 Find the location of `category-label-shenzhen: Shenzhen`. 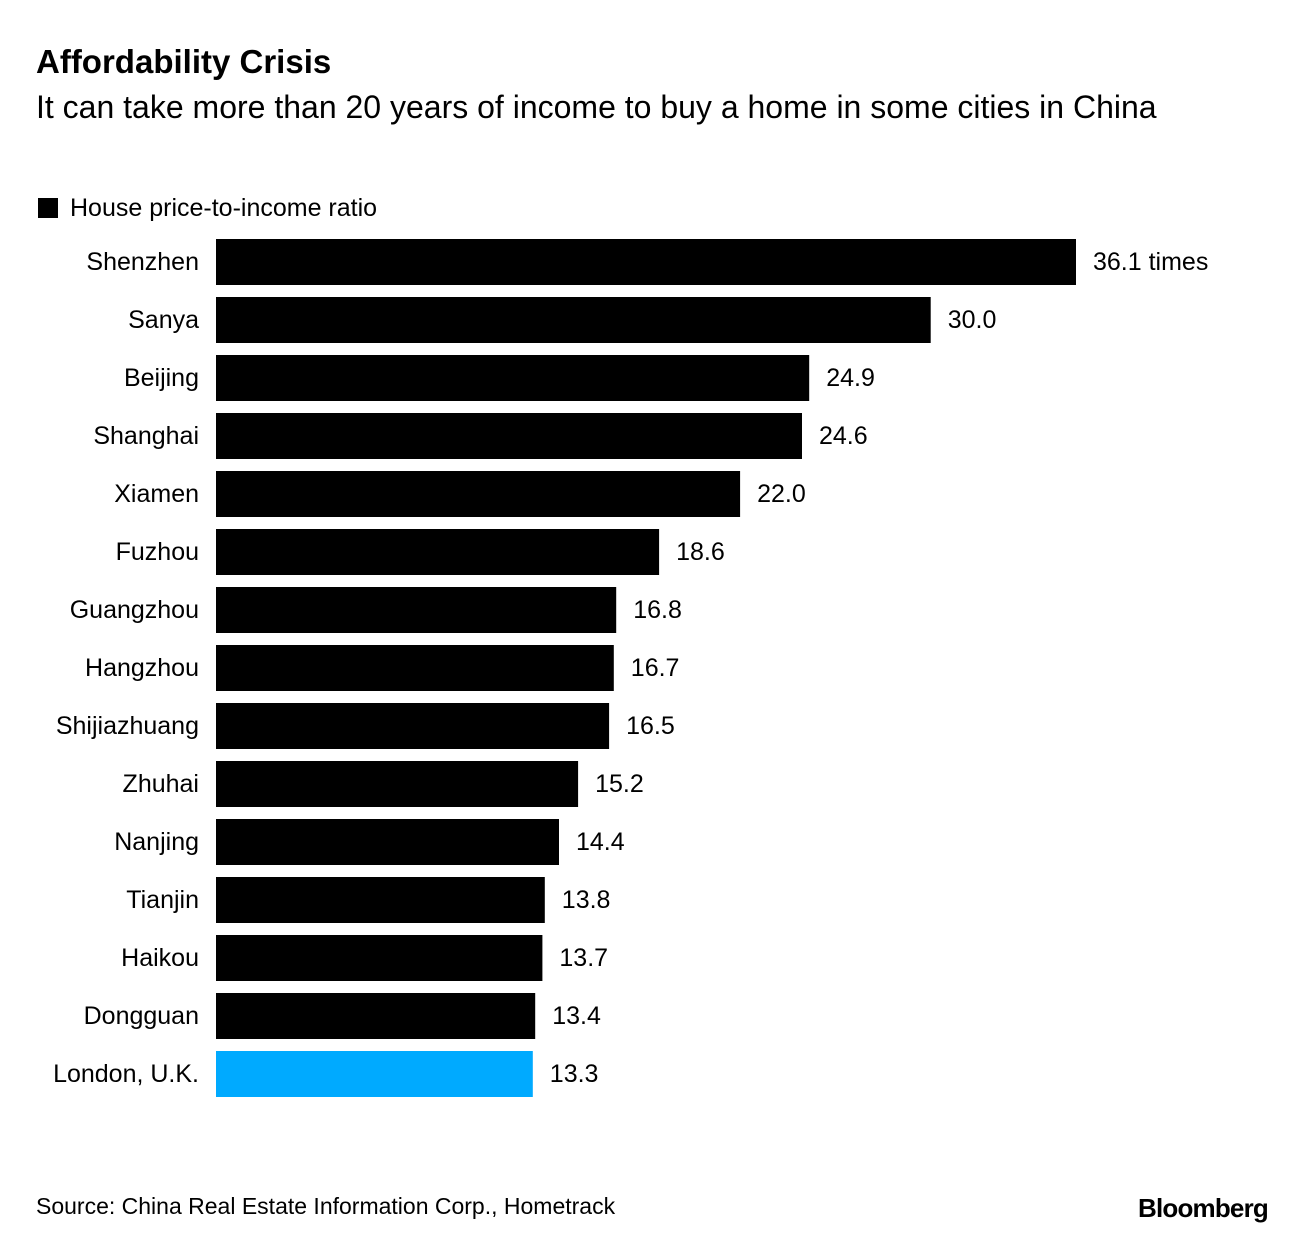

category-label-shenzhen: Shenzhen is located at coordinates (142, 262).